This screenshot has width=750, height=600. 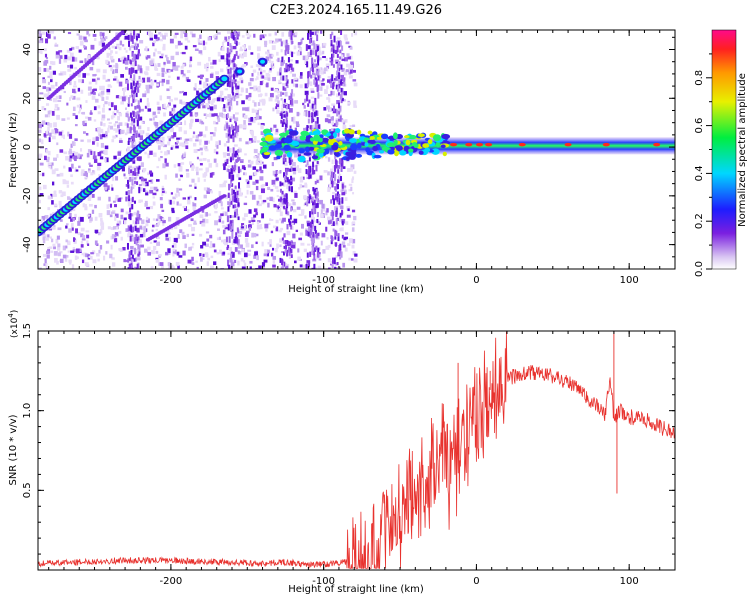 I want to click on y-tick-label: 0.5, so click(x=27, y=490).